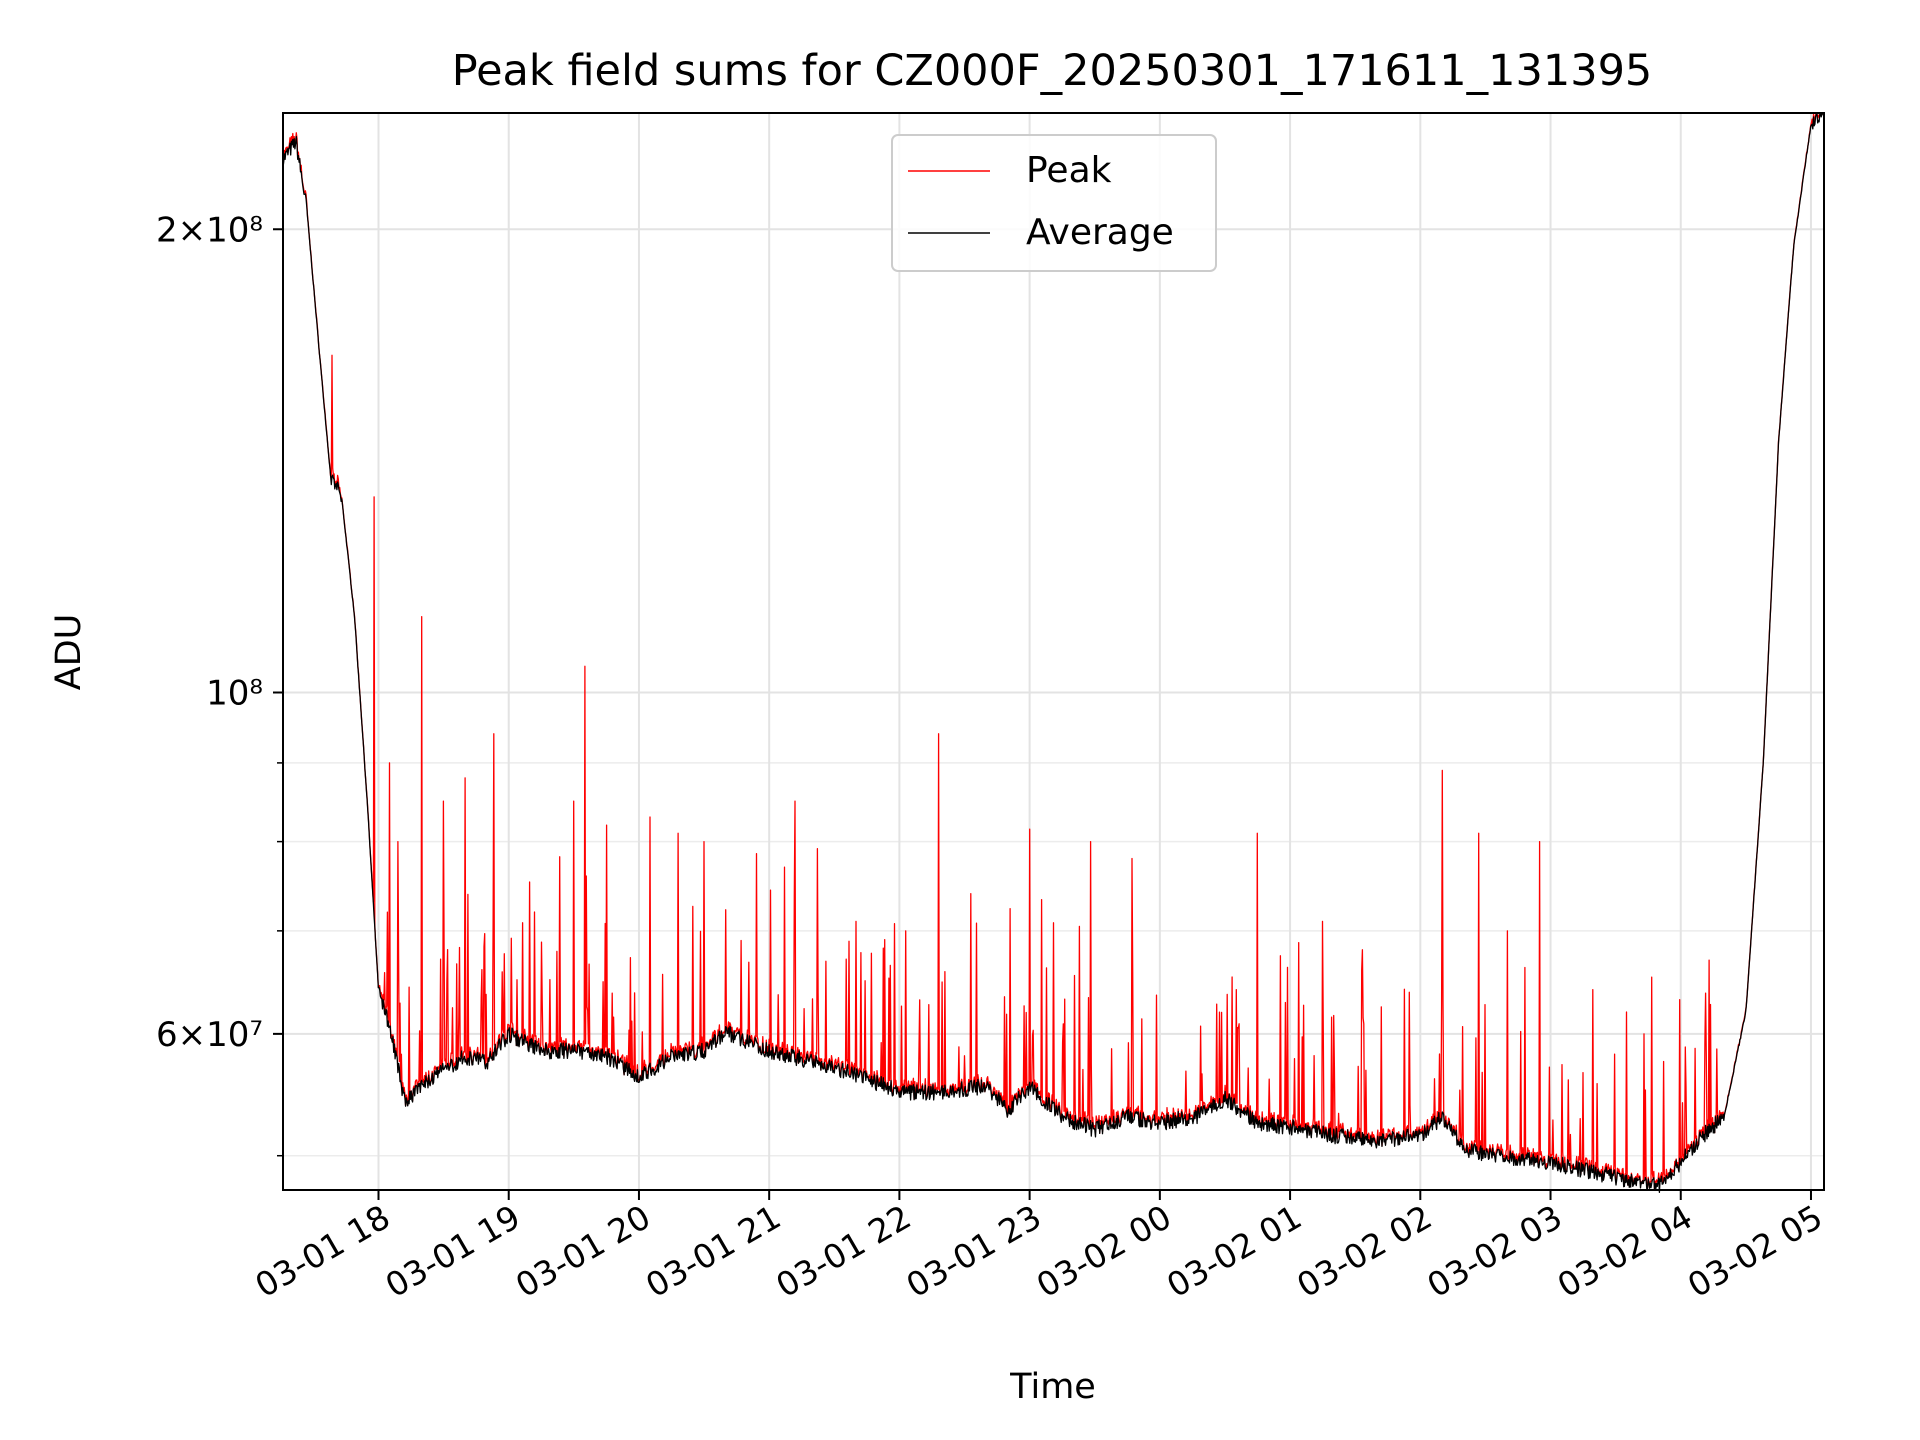 Image resolution: width=1920 pixels, height=1440 pixels. I want to click on legend: Peak Average, so click(1054, 203).